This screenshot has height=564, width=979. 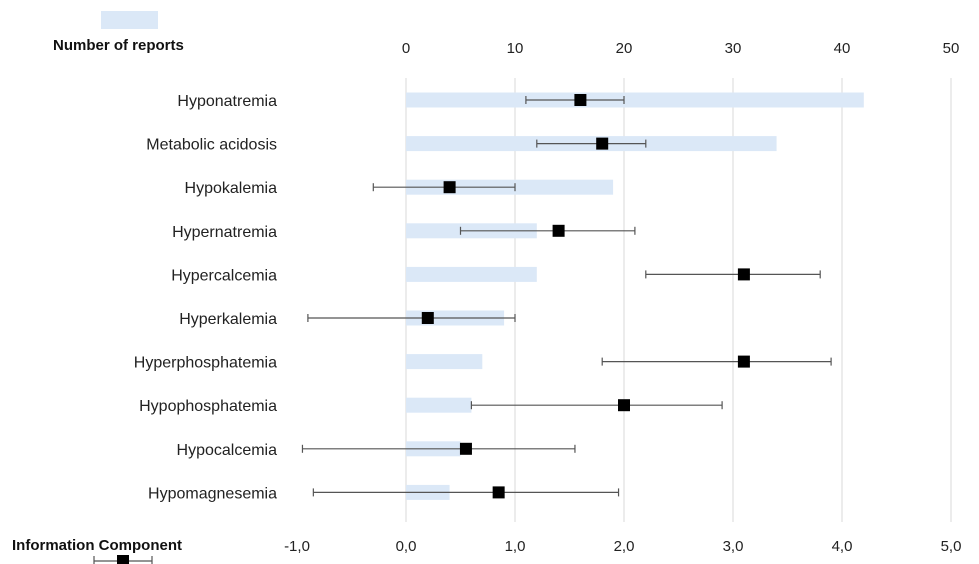 What do you see at coordinates (406, 48) in the screenshot?
I see `top-tick-label: 0` at bounding box center [406, 48].